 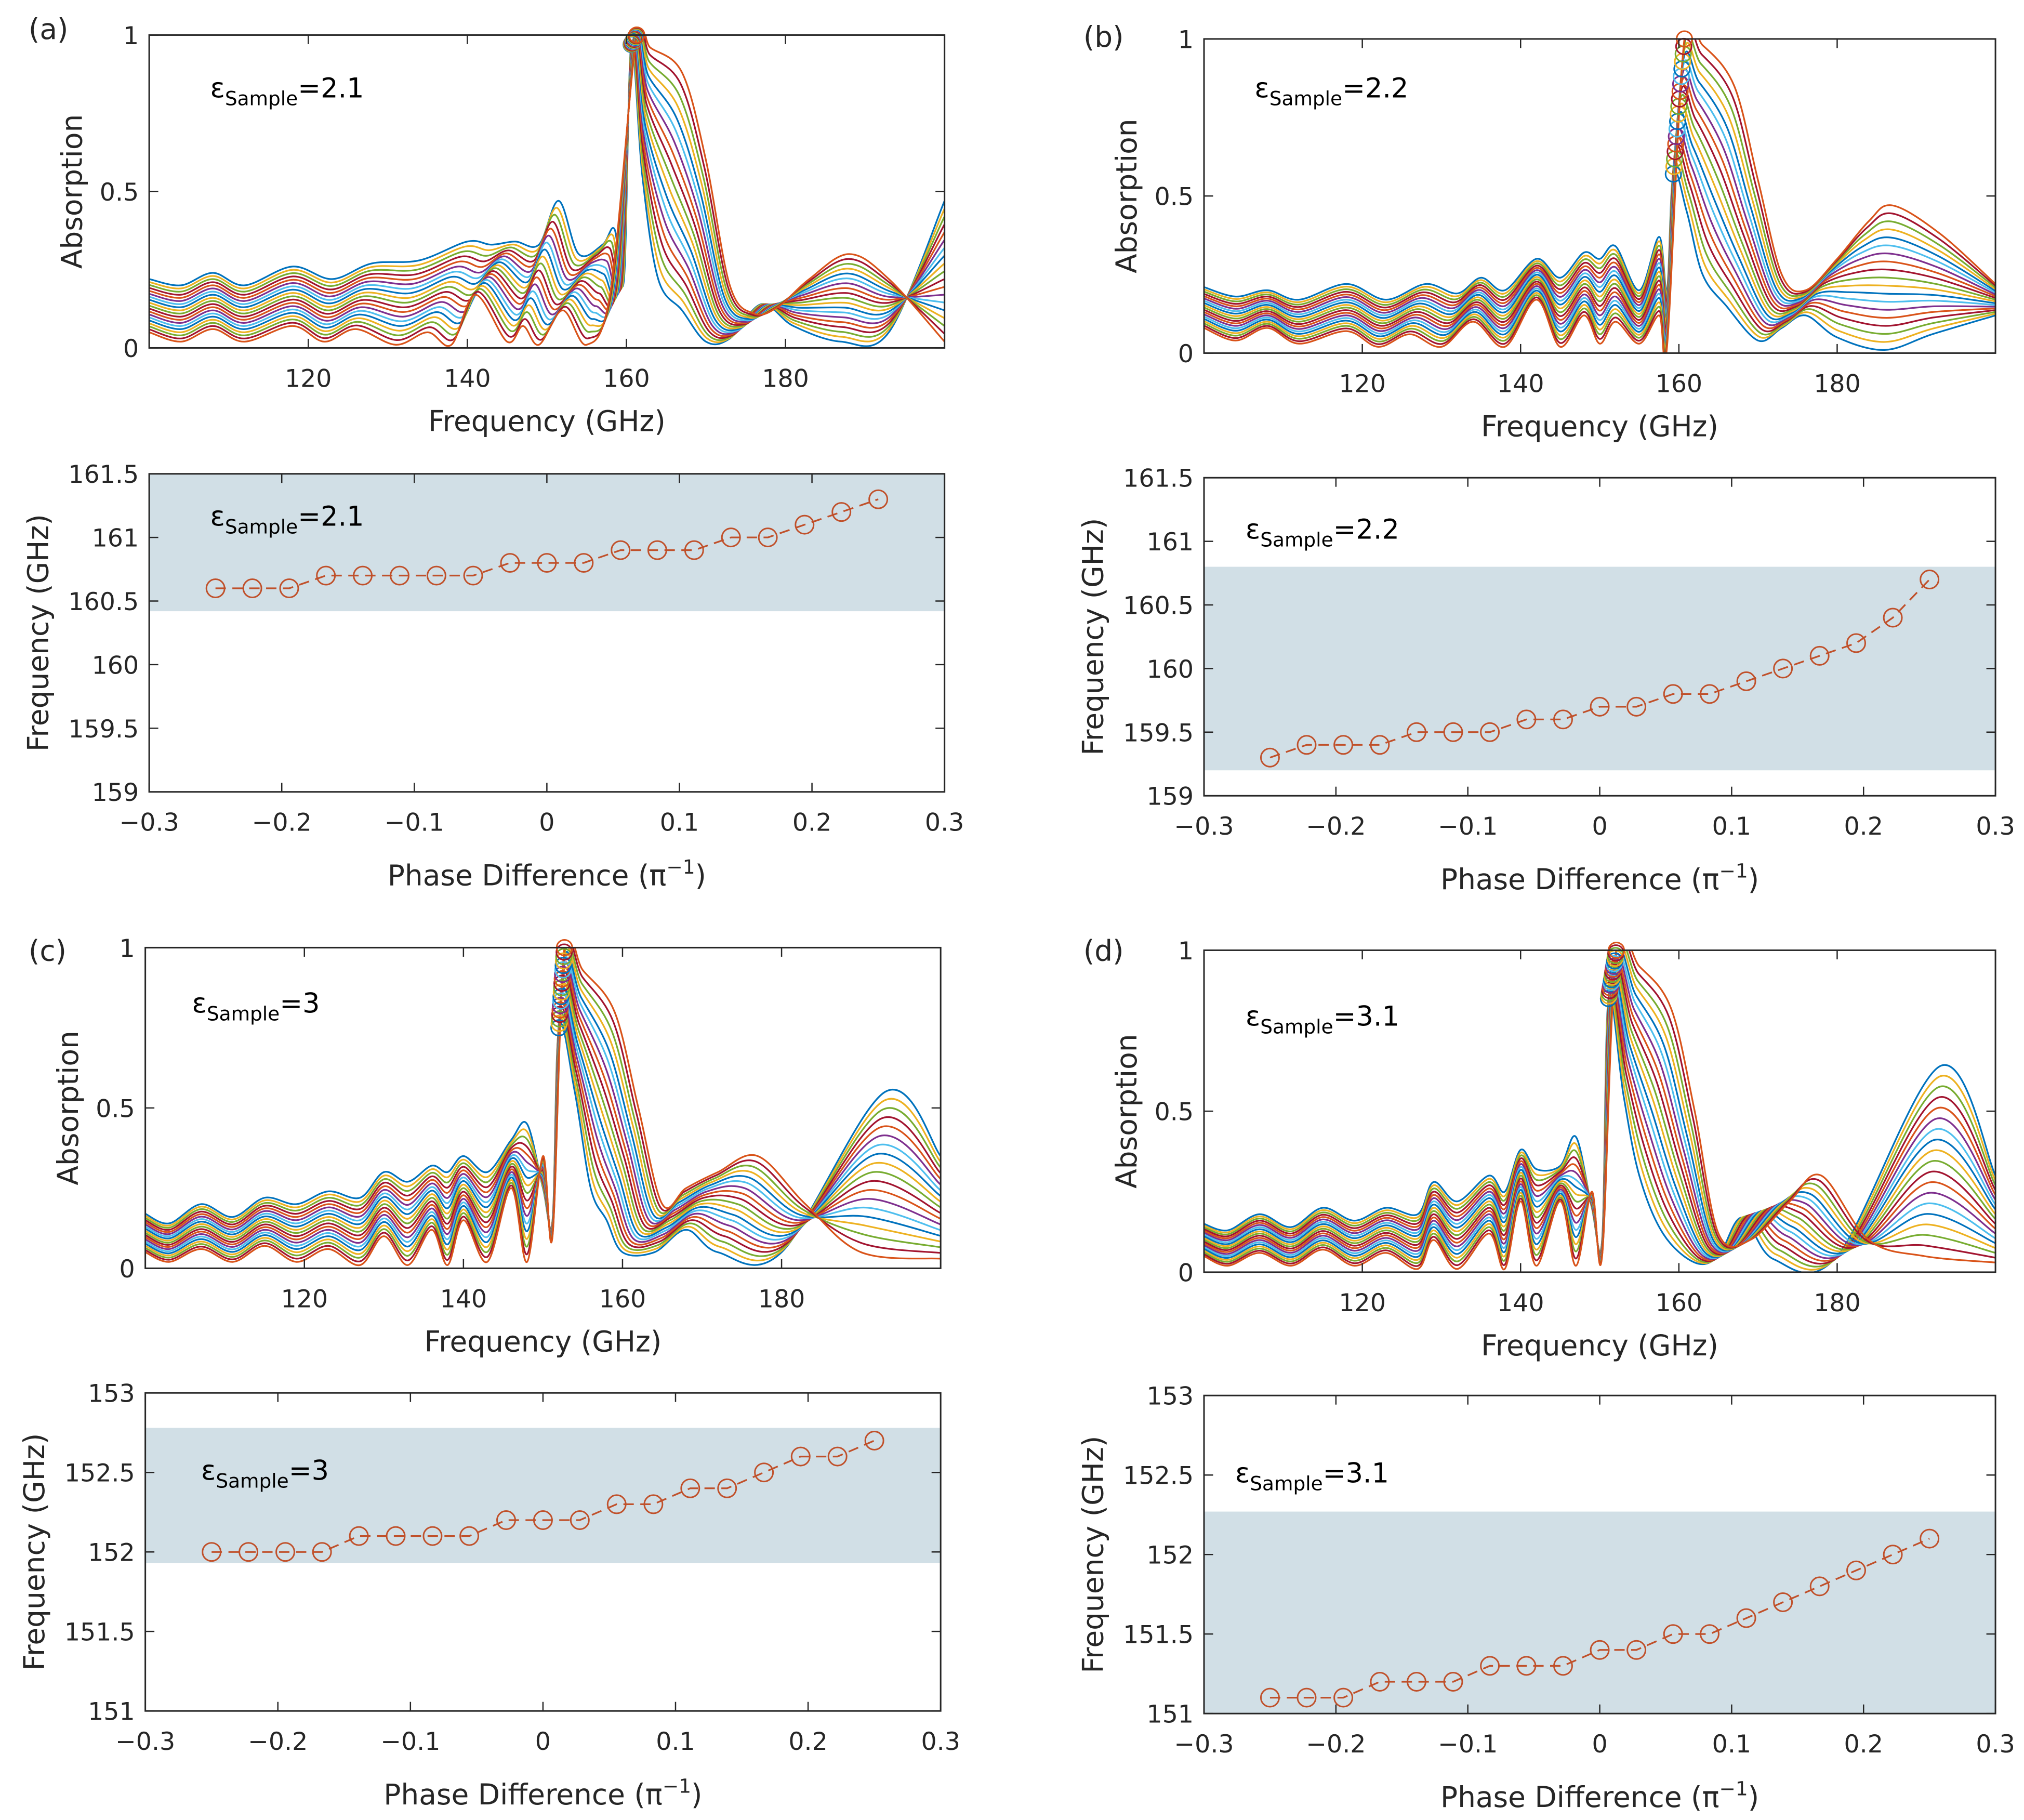 I want to click on data-line, so click(x=1599, y=668).